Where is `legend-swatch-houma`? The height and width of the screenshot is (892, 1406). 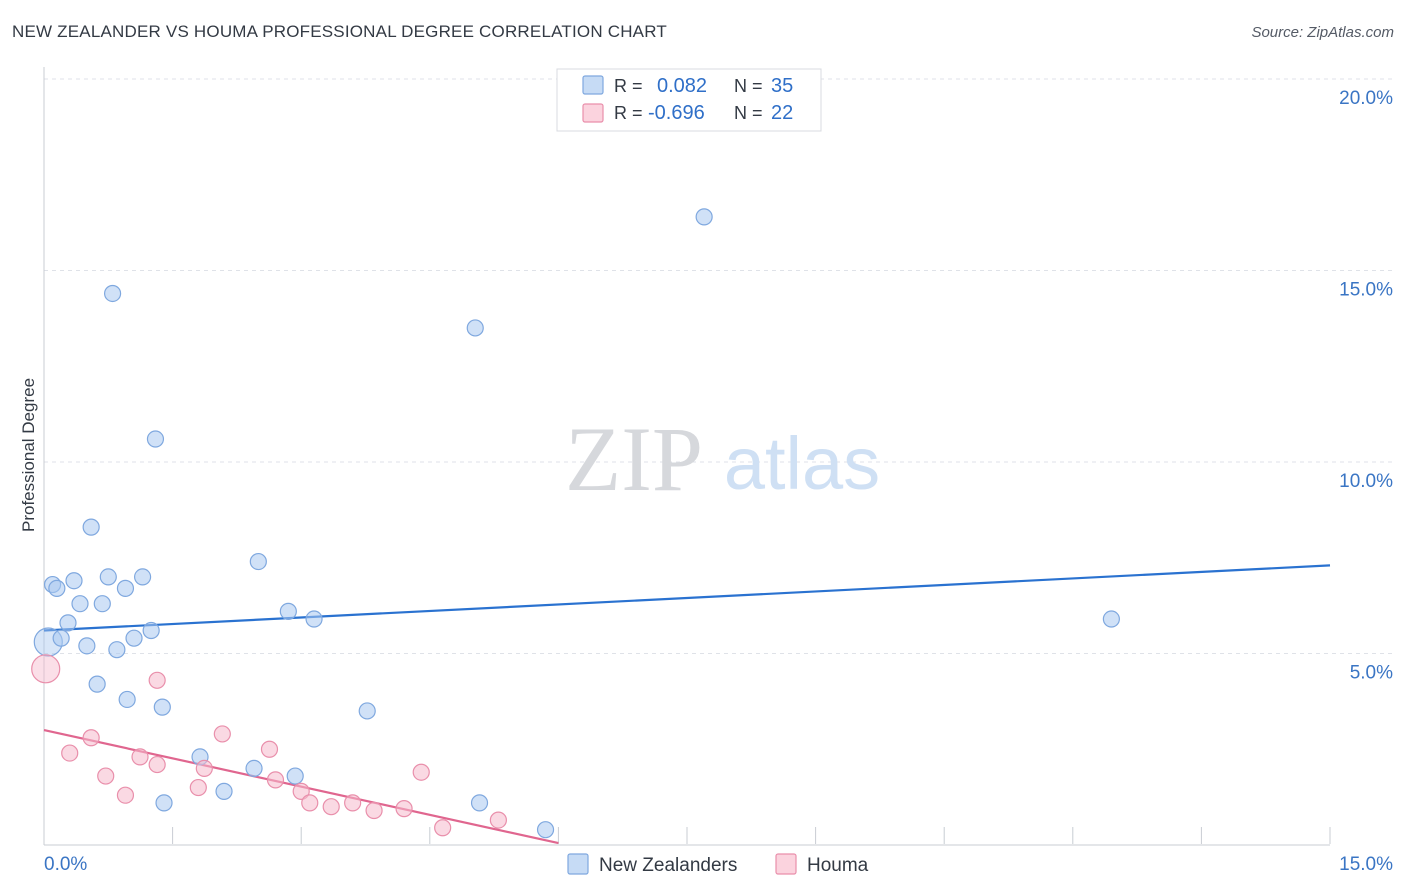
legend-swatch-houma is located at coordinates (786, 864).